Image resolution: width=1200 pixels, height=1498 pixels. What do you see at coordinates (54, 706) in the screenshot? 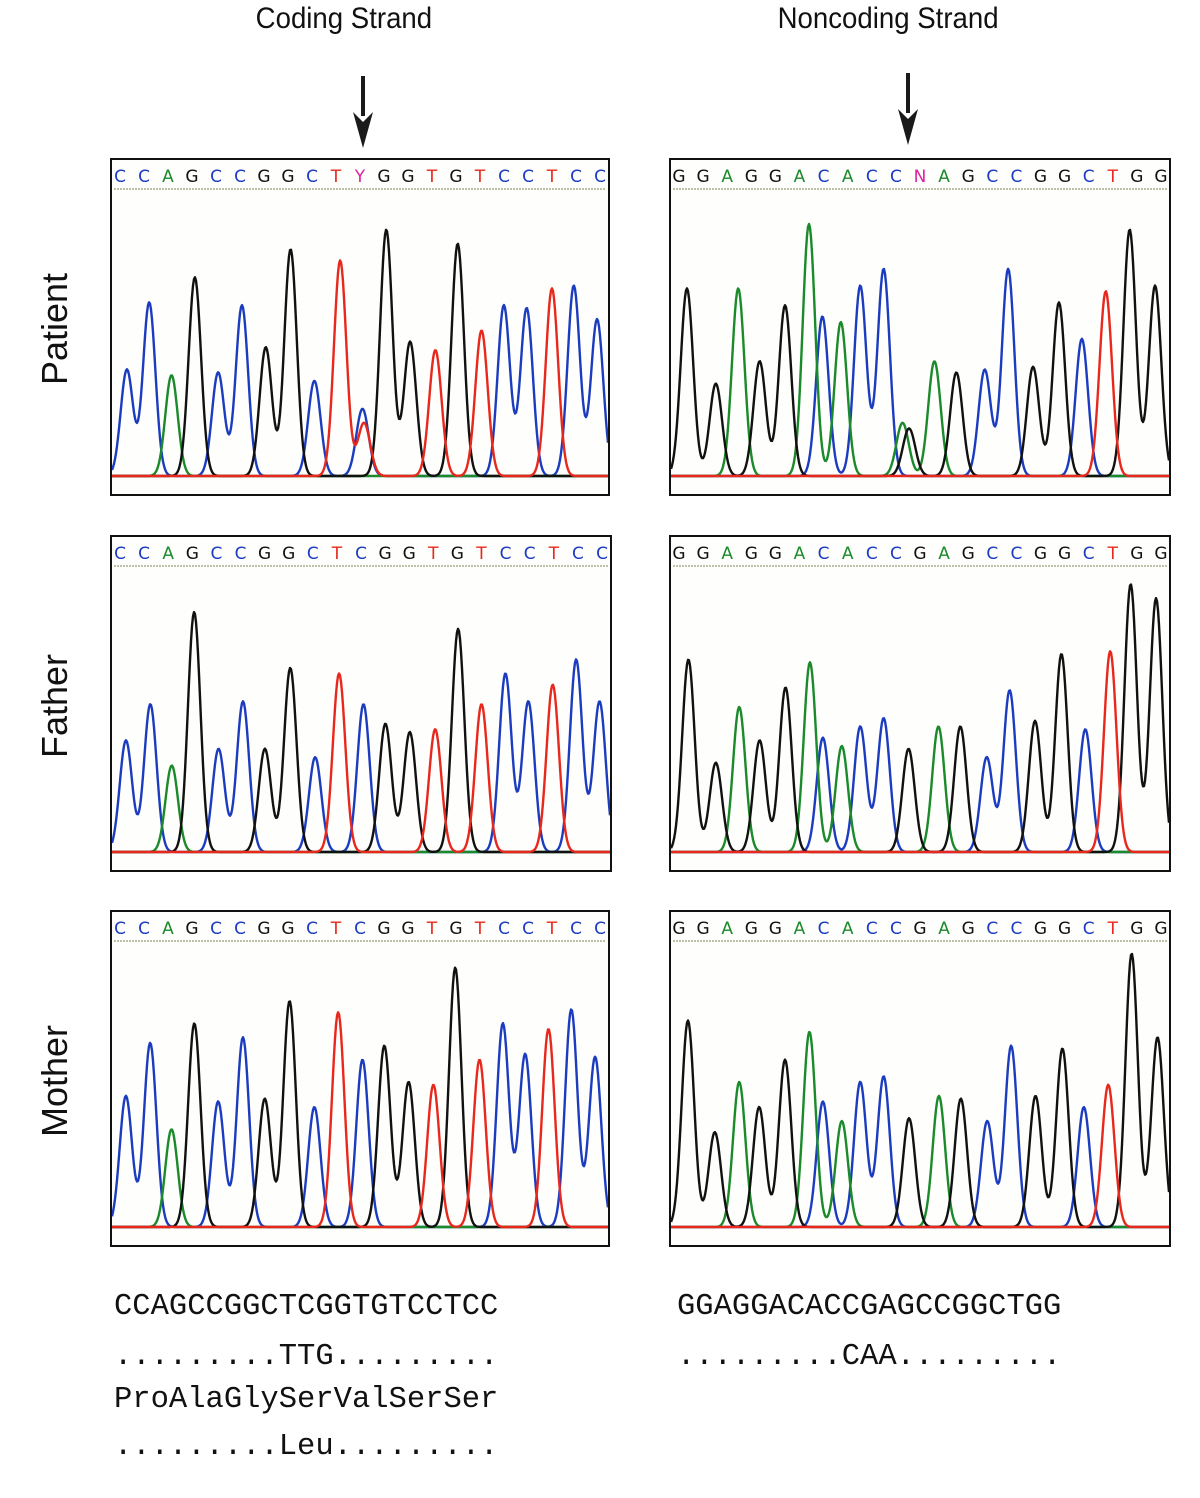
I see `row-label-father: Father` at bounding box center [54, 706].